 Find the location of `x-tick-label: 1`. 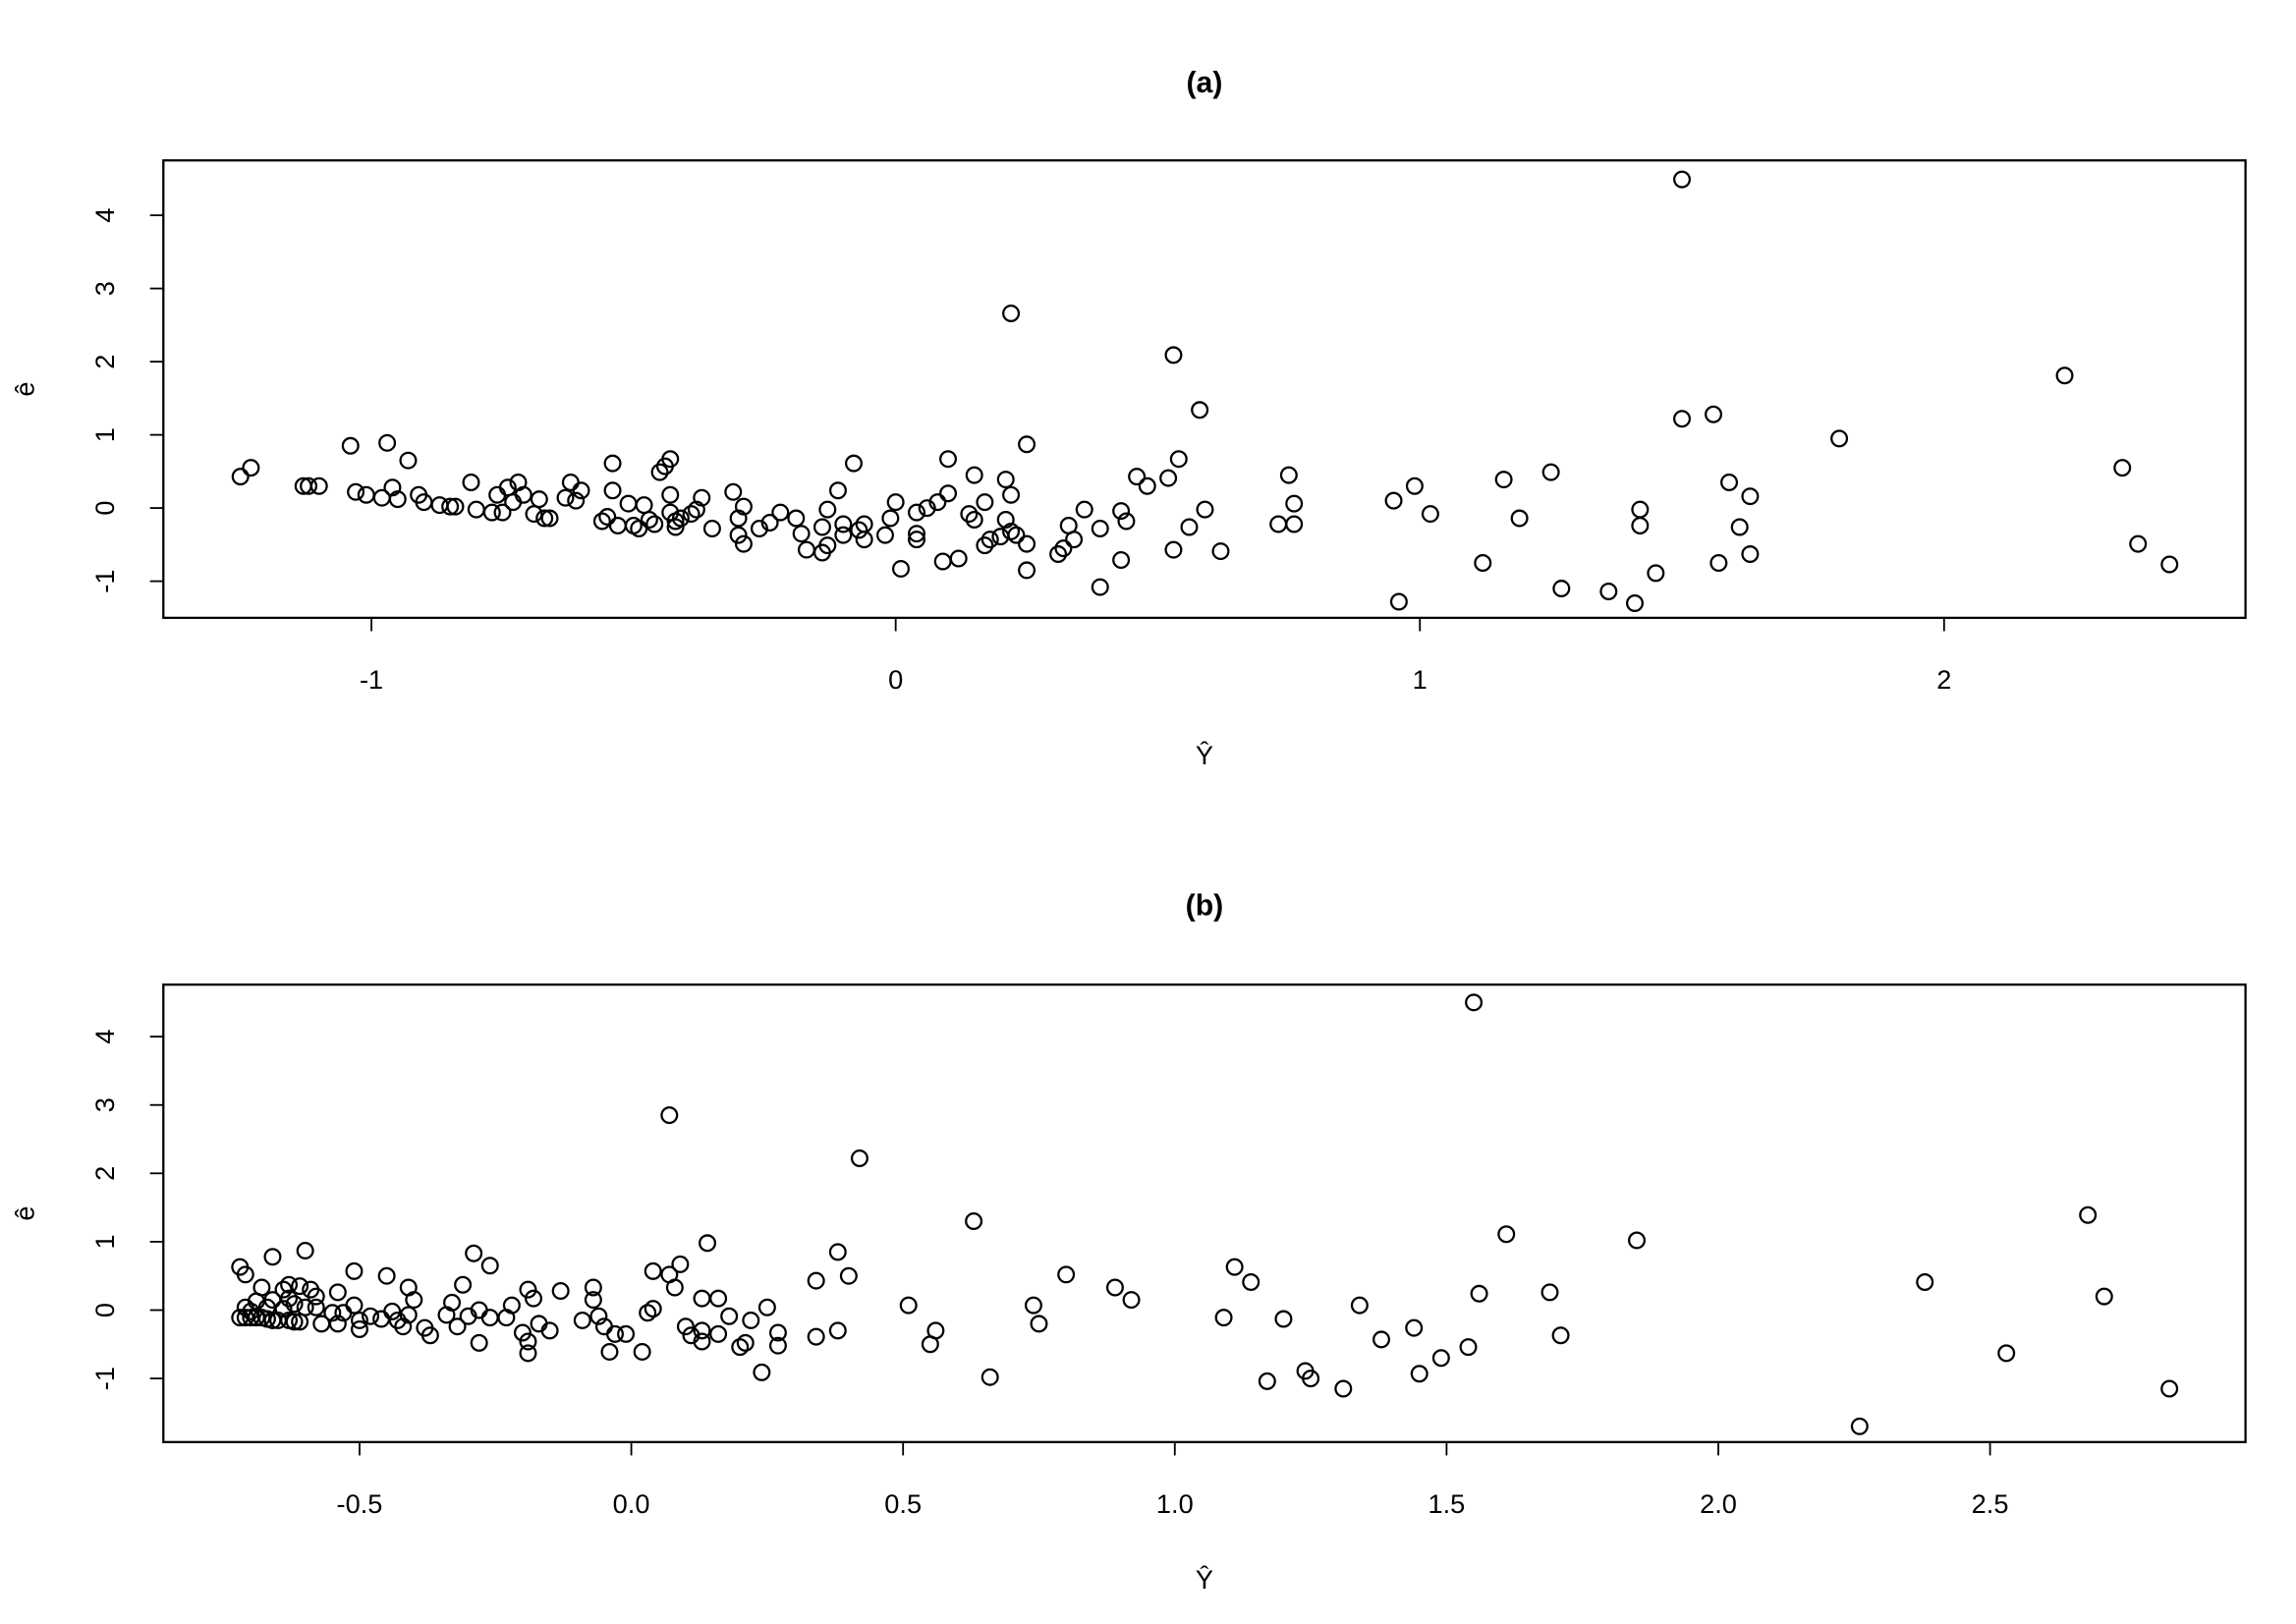

x-tick-label: 1 is located at coordinates (1420, 679).